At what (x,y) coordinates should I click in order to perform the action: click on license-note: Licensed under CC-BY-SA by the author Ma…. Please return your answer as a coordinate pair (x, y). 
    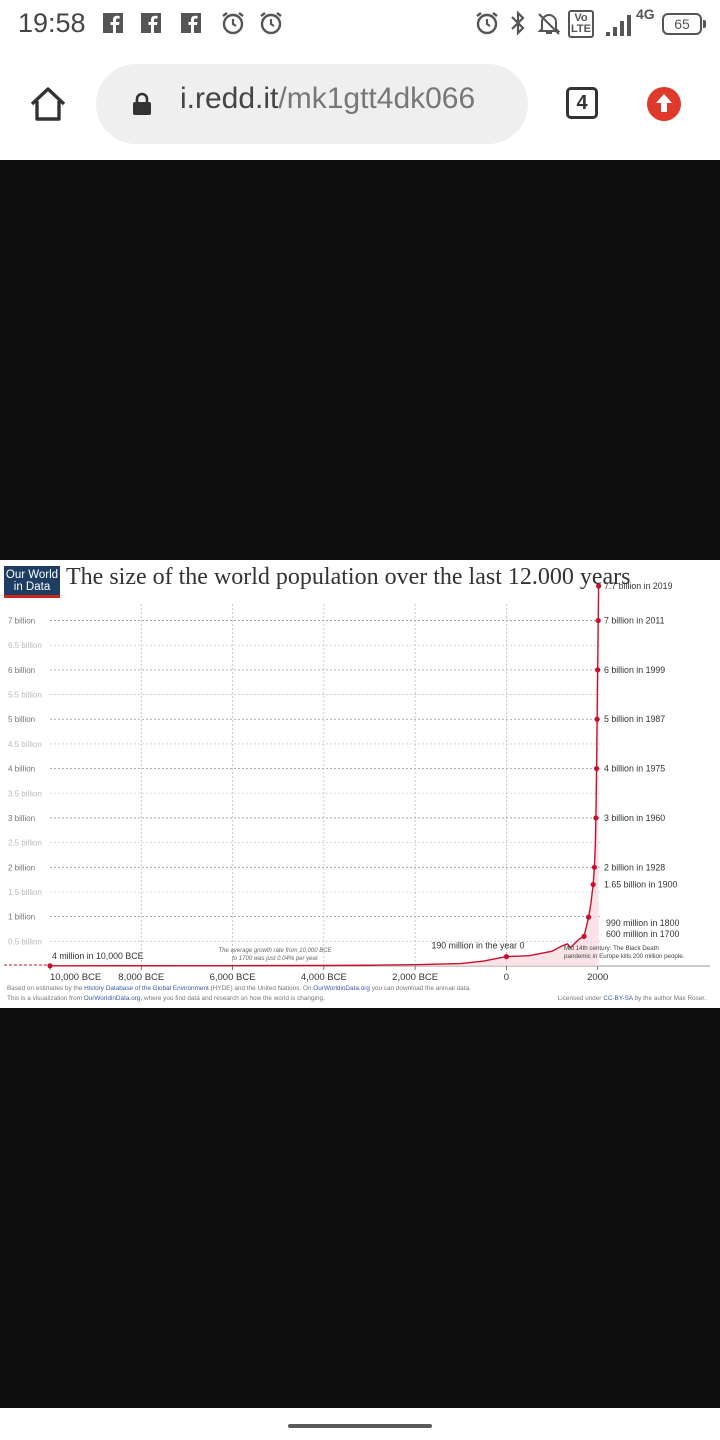
    Looking at the image, I should click on (632, 998).